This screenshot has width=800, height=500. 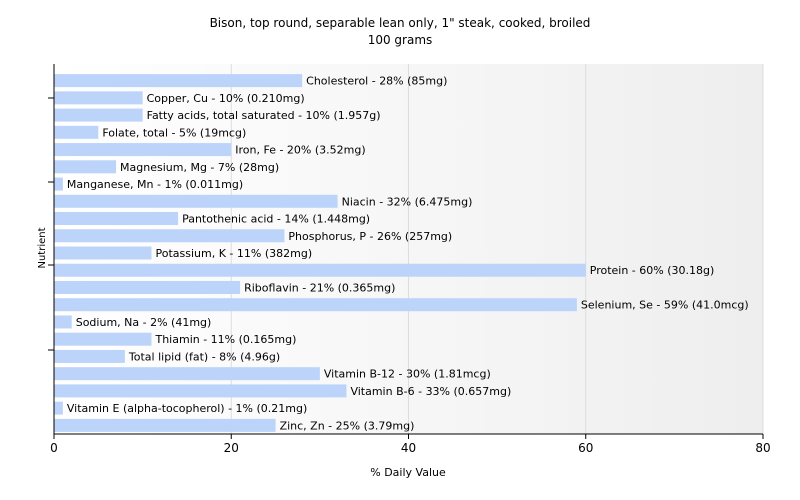 I want to click on bar-label: Riboflavin - 21% (0.365mg), so click(x=319, y=287).